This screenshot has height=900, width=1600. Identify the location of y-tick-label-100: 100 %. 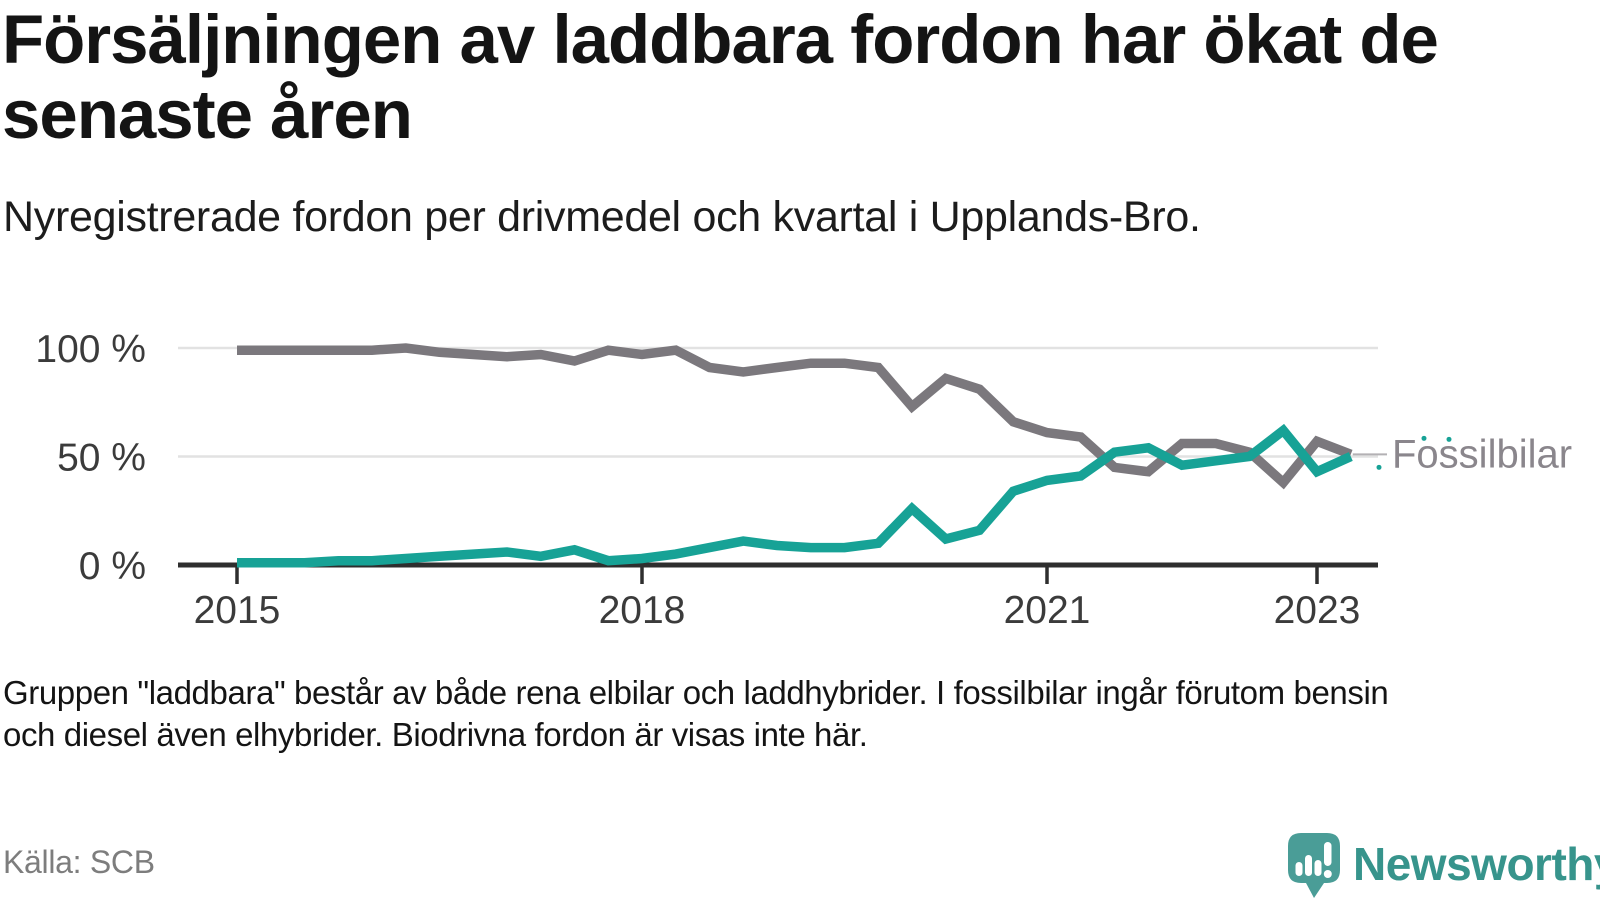
(90, 349).